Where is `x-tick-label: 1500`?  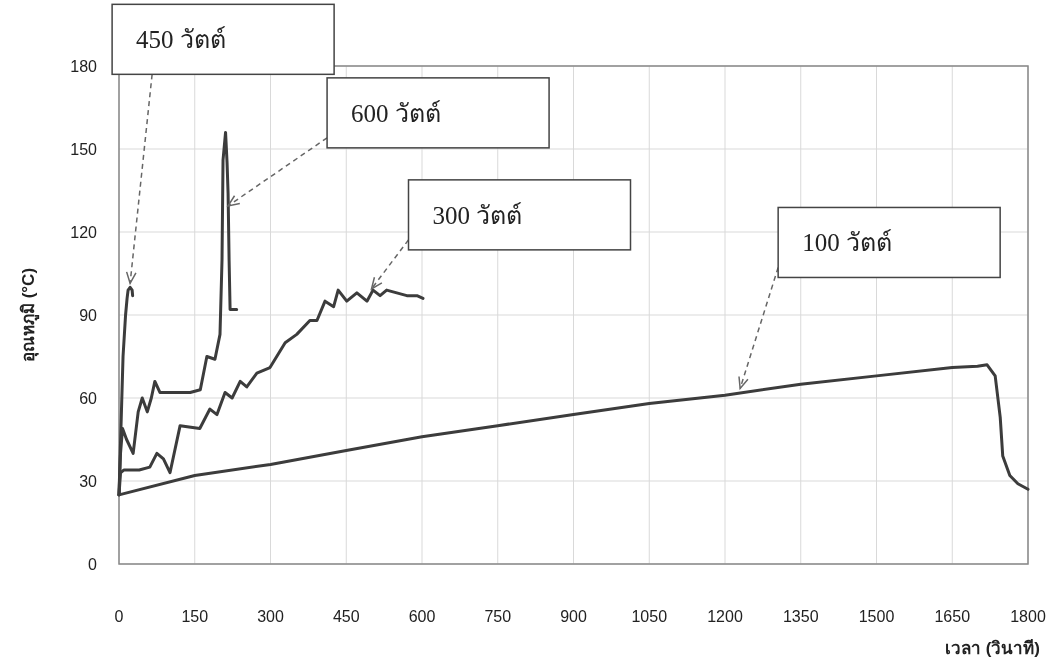
x-tick-label: 1500 is located at coordinates (876, 616).